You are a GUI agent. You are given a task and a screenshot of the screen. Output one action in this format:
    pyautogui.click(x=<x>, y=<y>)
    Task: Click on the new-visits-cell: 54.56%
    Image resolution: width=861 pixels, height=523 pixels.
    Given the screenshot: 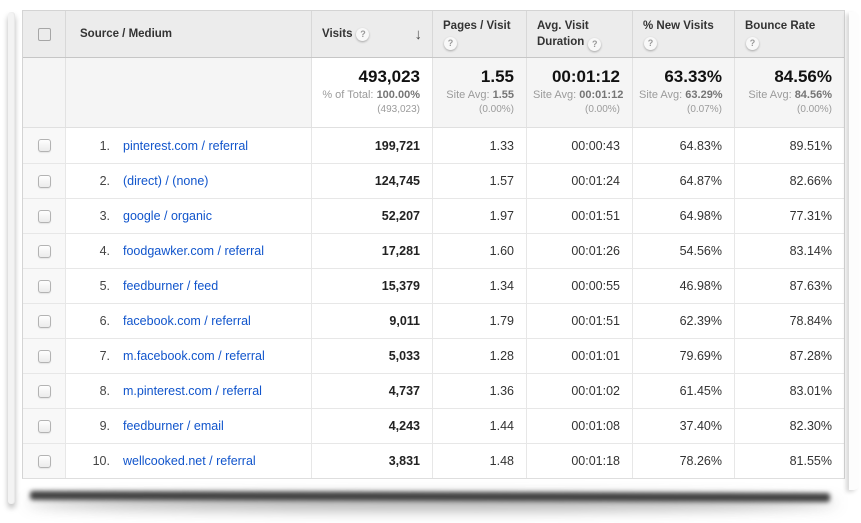 What is the action you would take?
    pyautogui.click(x=683, y=251)
    